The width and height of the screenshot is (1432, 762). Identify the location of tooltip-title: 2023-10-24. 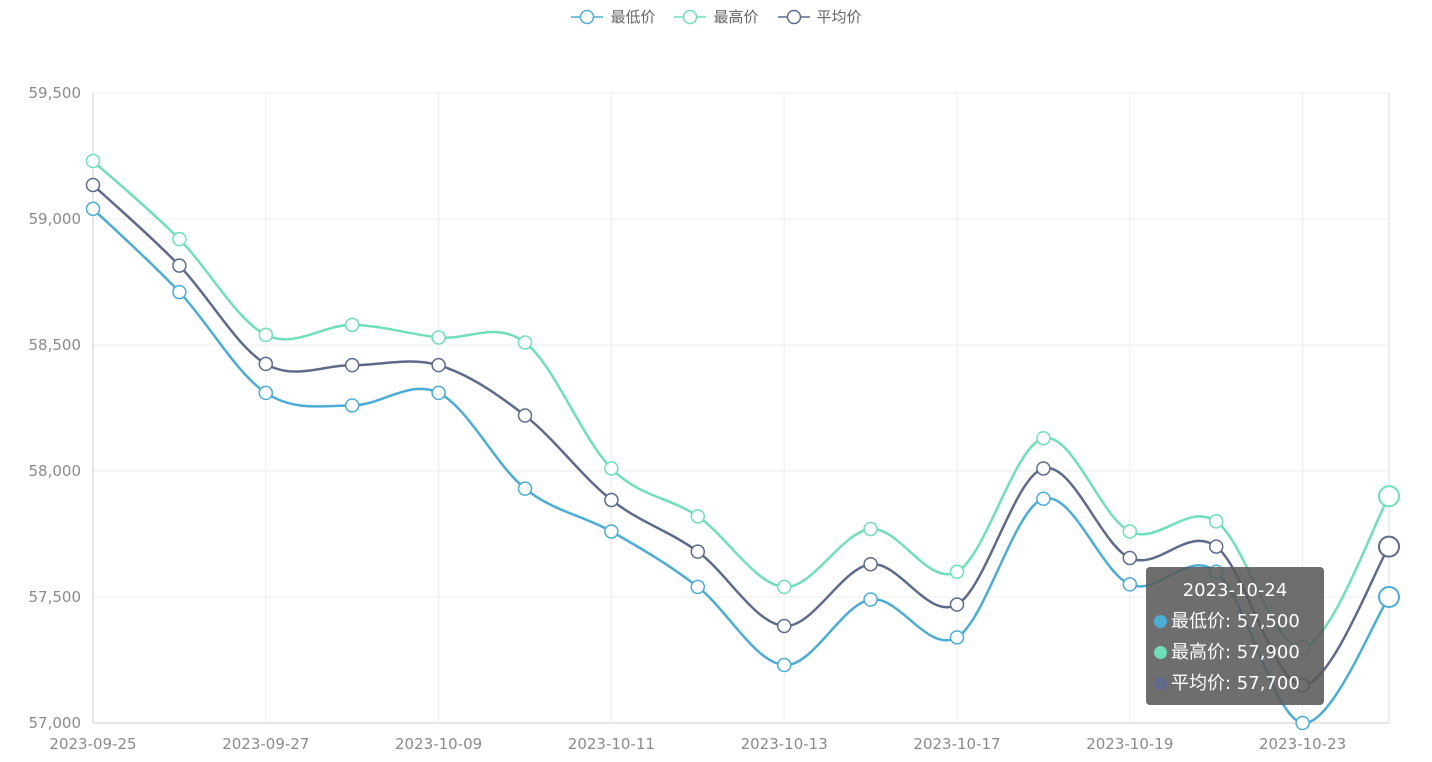
(1235, 590).